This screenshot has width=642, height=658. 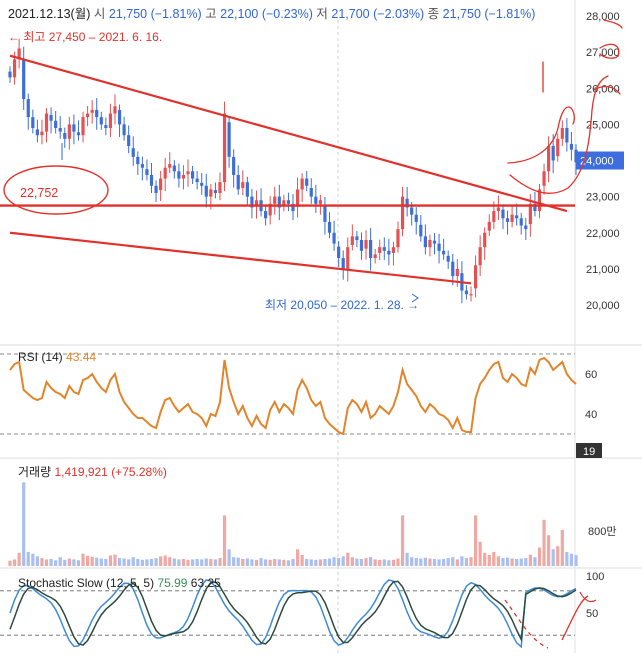 I want to click on rsi-tick-label: 60, so click(x=591, y=375).